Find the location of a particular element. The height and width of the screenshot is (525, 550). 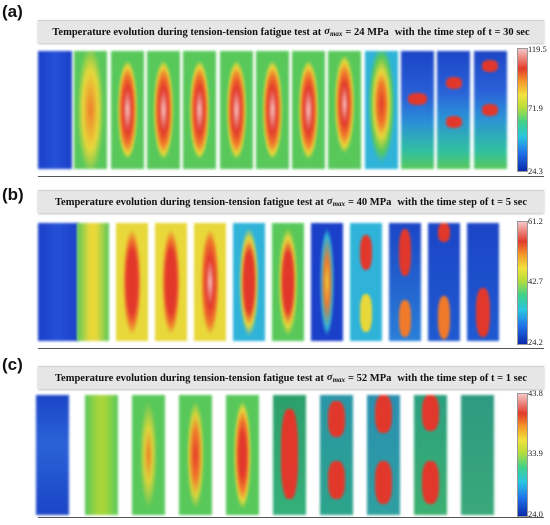

stress-value: = 40 MPa is located at coordinates (370, 202).